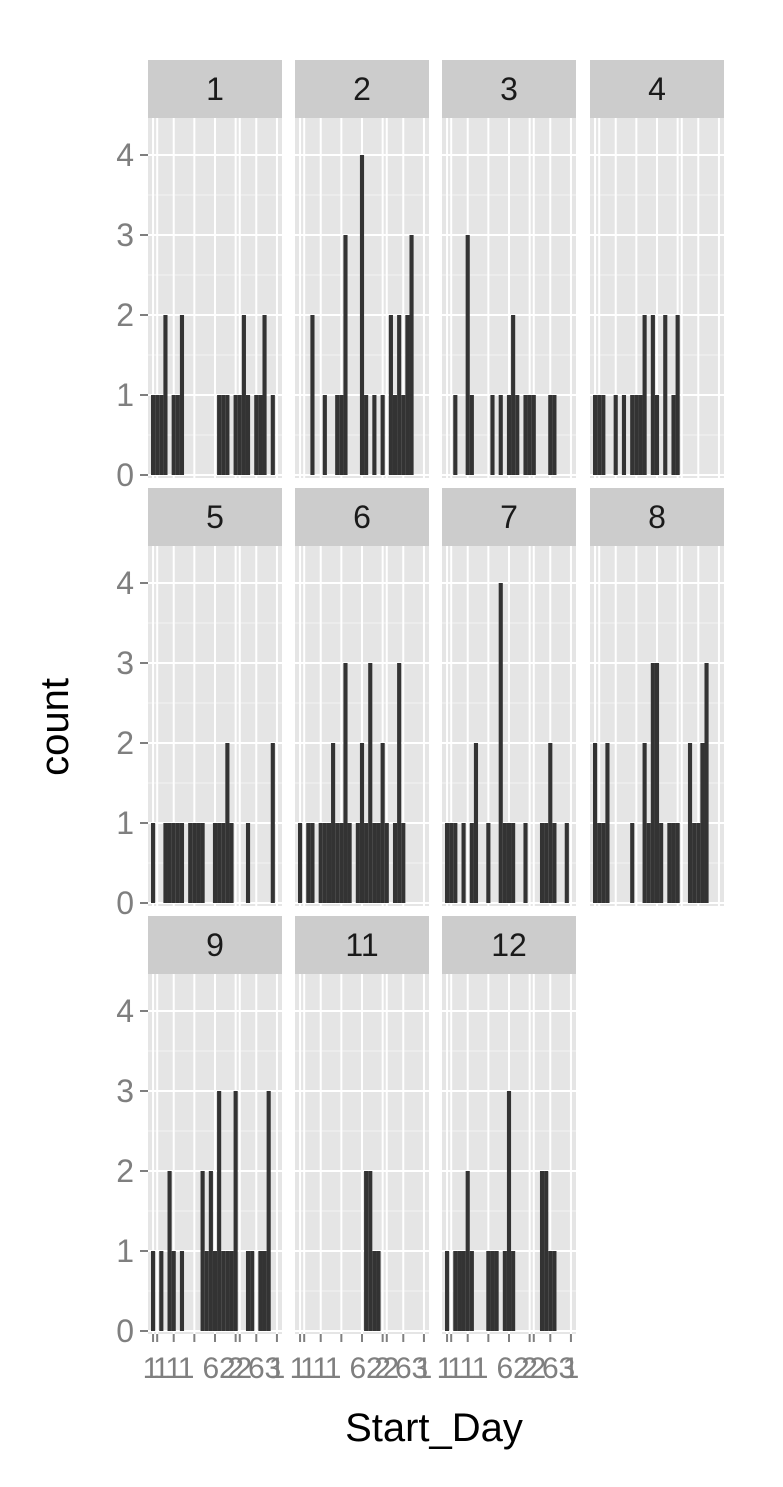 The width and height of the screenshot is (783, 1487). Describe the element at coordinates (657, 697) in the screenshot. I see `facet-panel-8: 8` at that location.